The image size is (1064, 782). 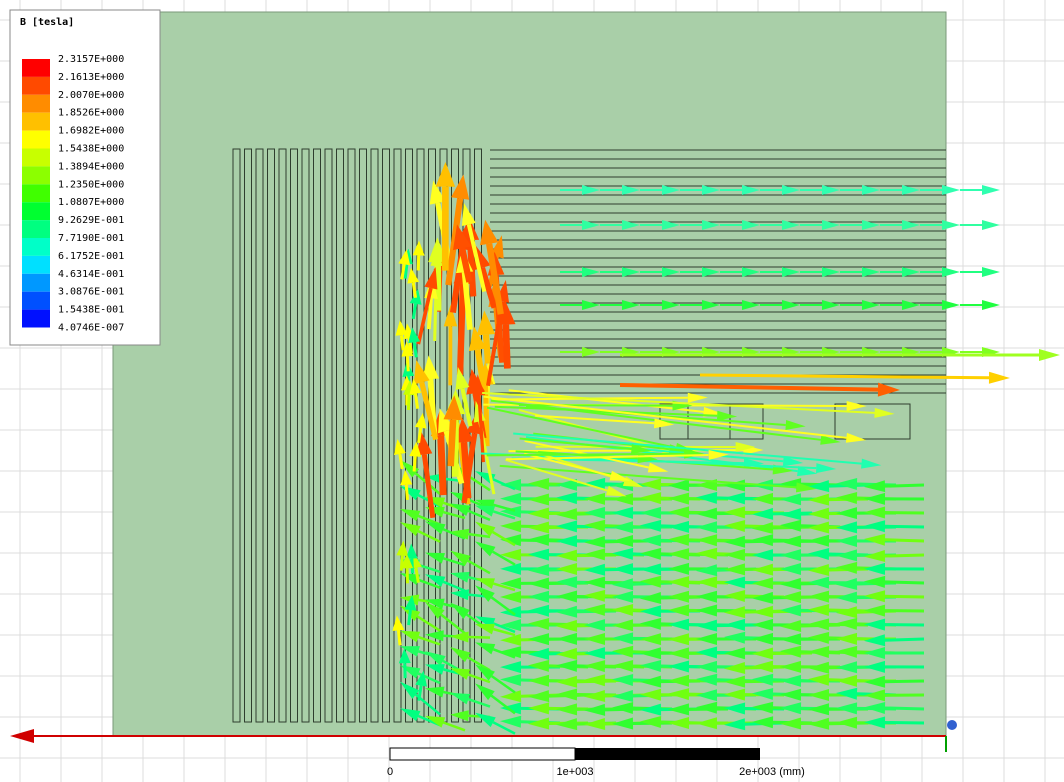 I want to click on legend-label: 1.6982E+000, so click(x=91, y=131).